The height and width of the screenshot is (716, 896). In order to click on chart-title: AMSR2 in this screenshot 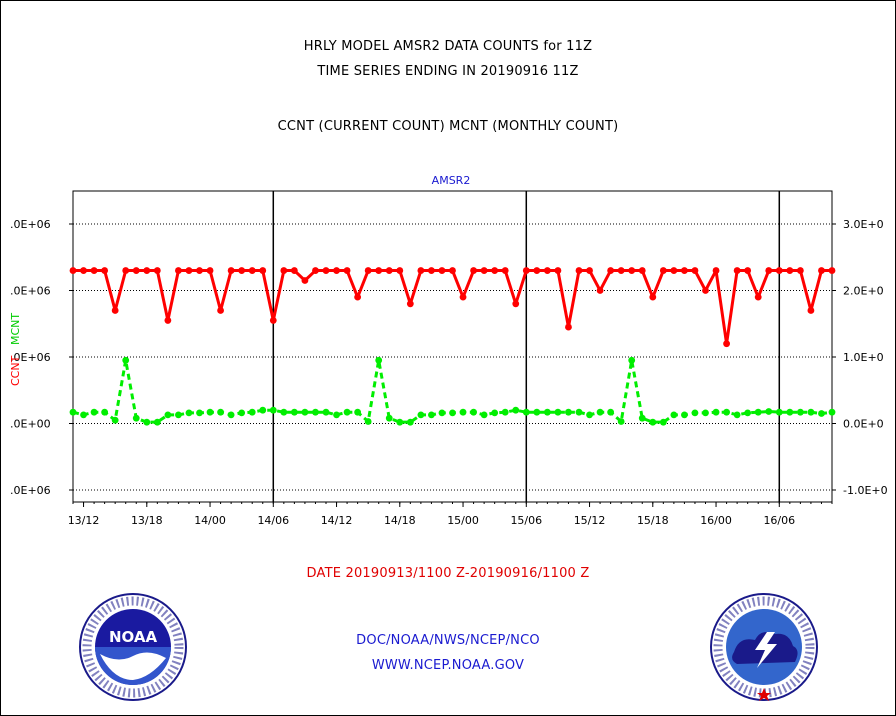, I will do `click(451, 180)`.